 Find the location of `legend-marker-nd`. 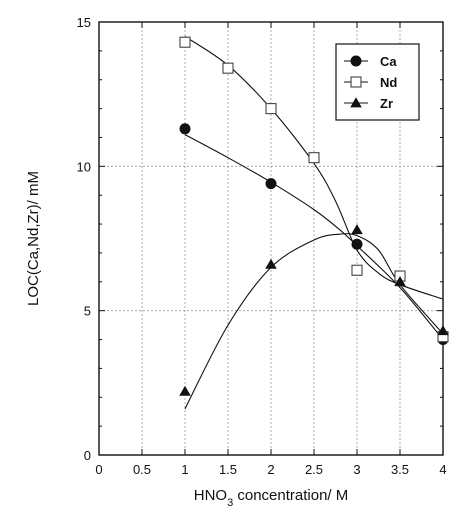

legend-marker-nd is located at coordinates (356, 82).